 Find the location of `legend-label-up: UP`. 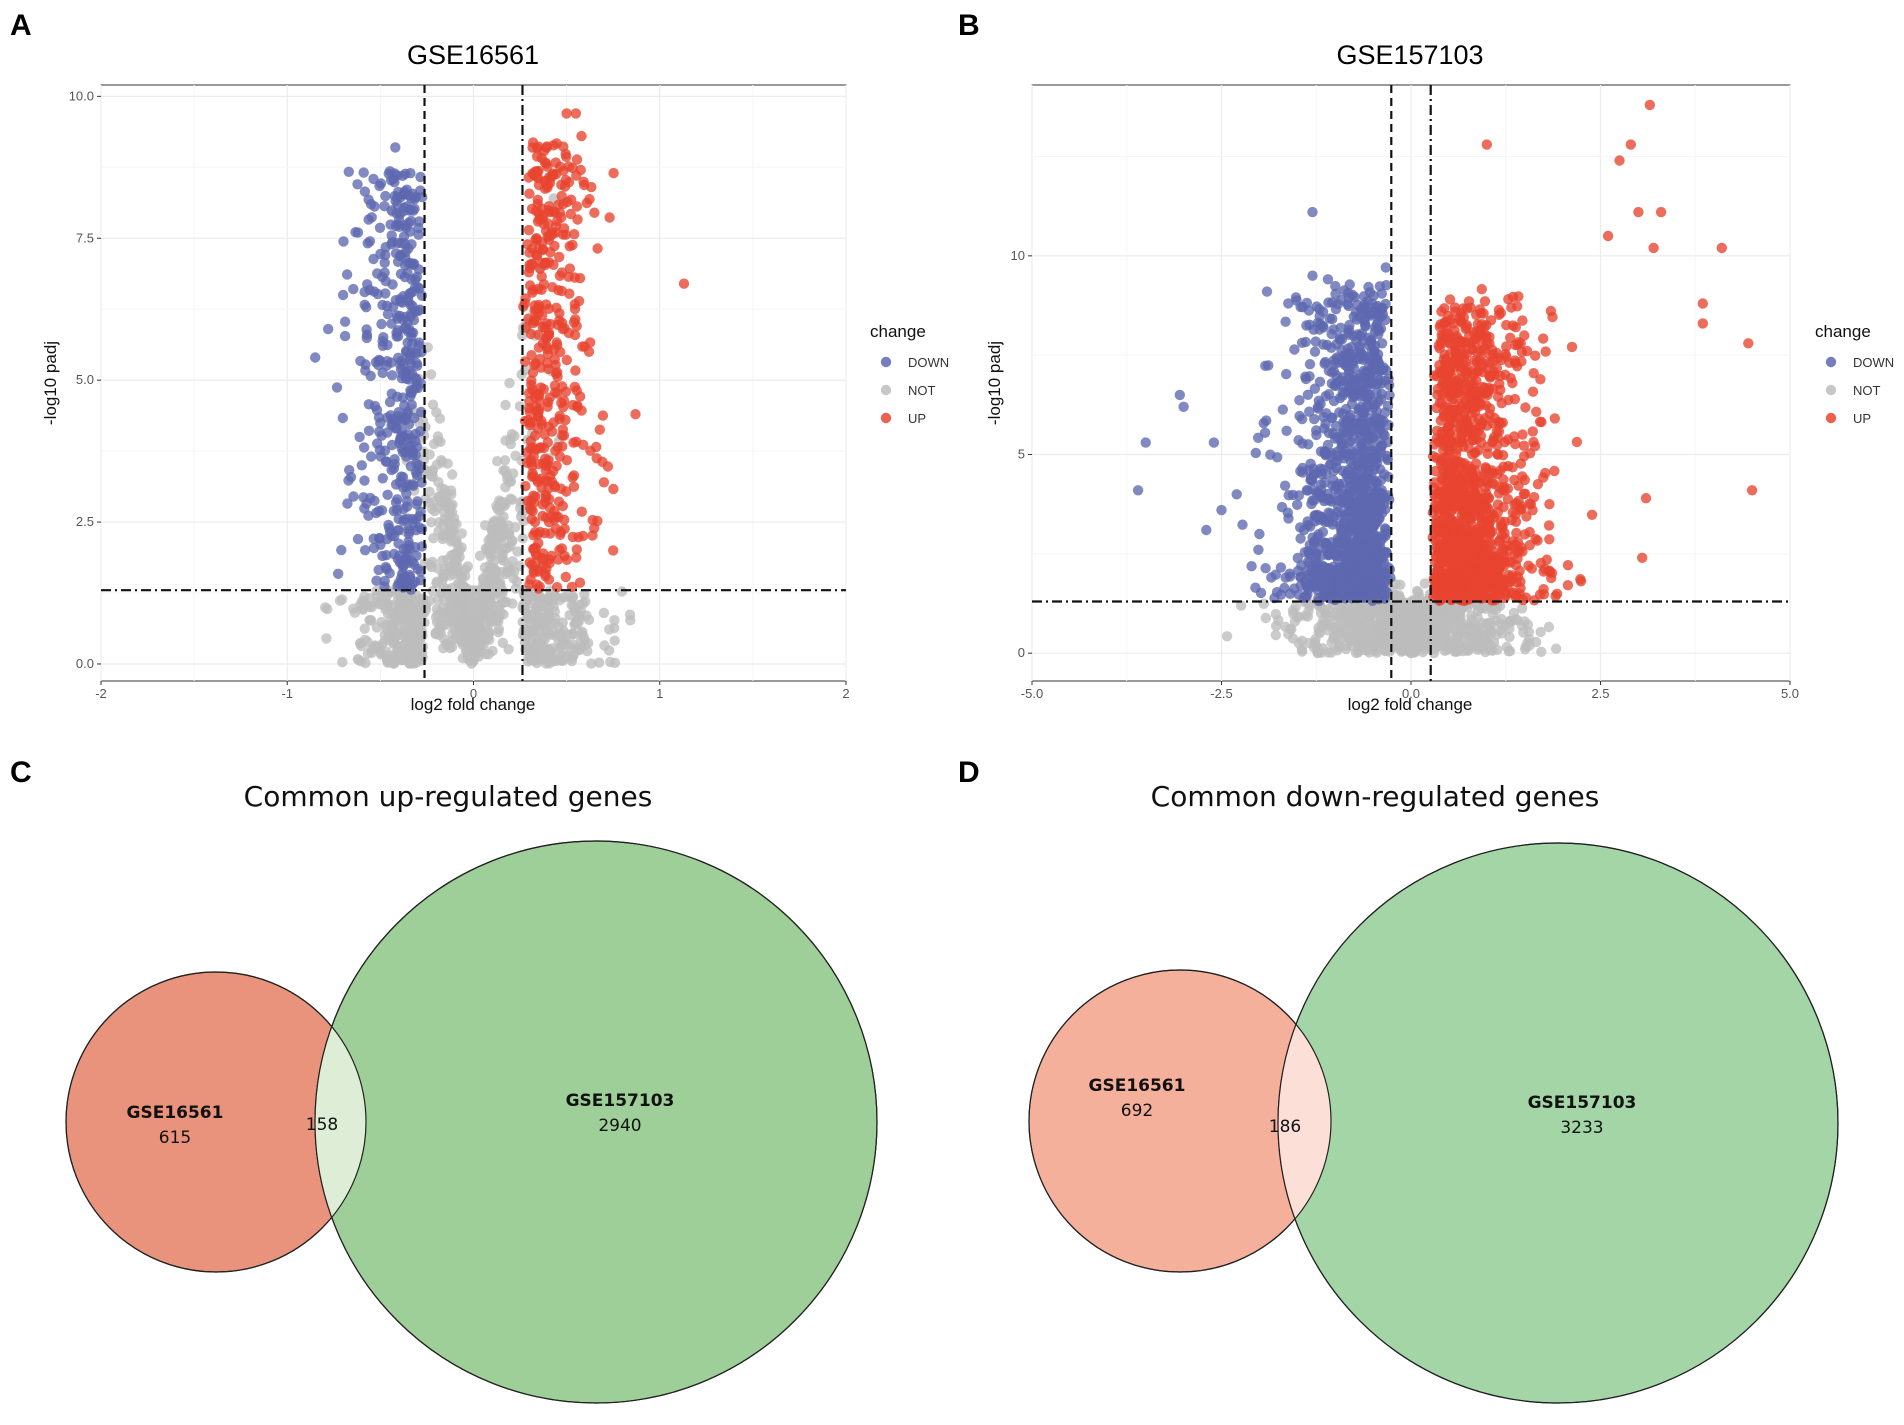

legend-label-up: UP is located at coordinates (917, 418).